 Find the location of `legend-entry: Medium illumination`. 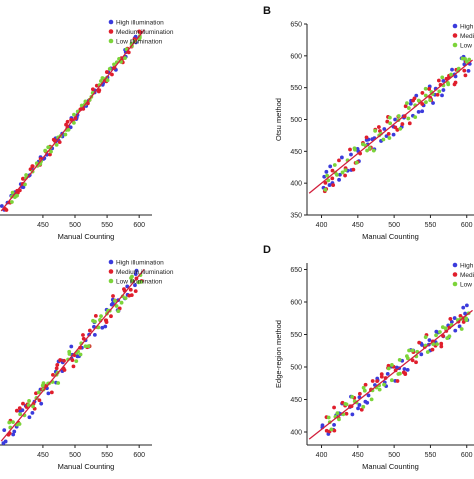

legend-entry: Medium illumination is located at coordinates (141, 32).